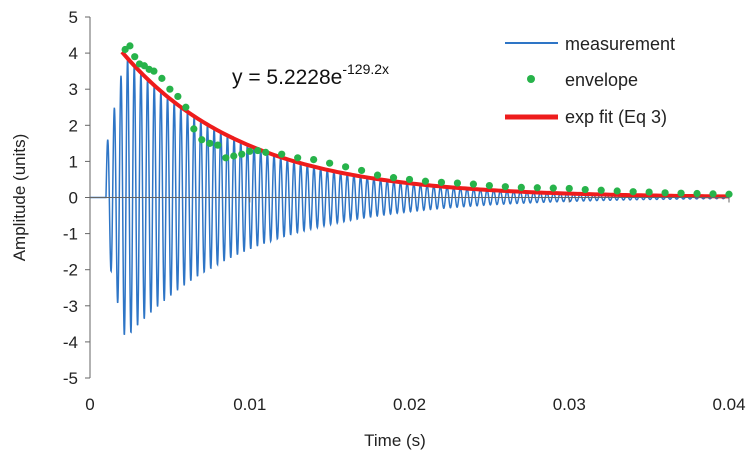 Image resolution: width=756 pixels, height=457 pixels. What do you see at coordinates (70, 234) in the screenshot?
I see `y-tick-label: -1` at bounding box center [70, 234].